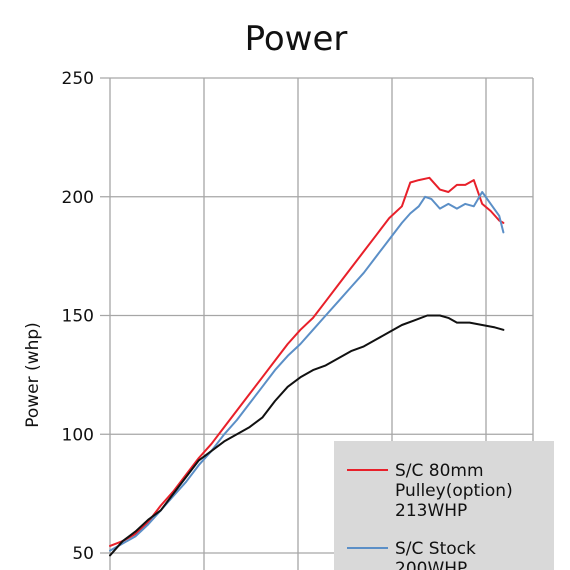 This screenshot has width=570, height=570. Describe the element at coordinates (78, 435) in the screenshot. I see `y-tick-label-100: 100` at that location.